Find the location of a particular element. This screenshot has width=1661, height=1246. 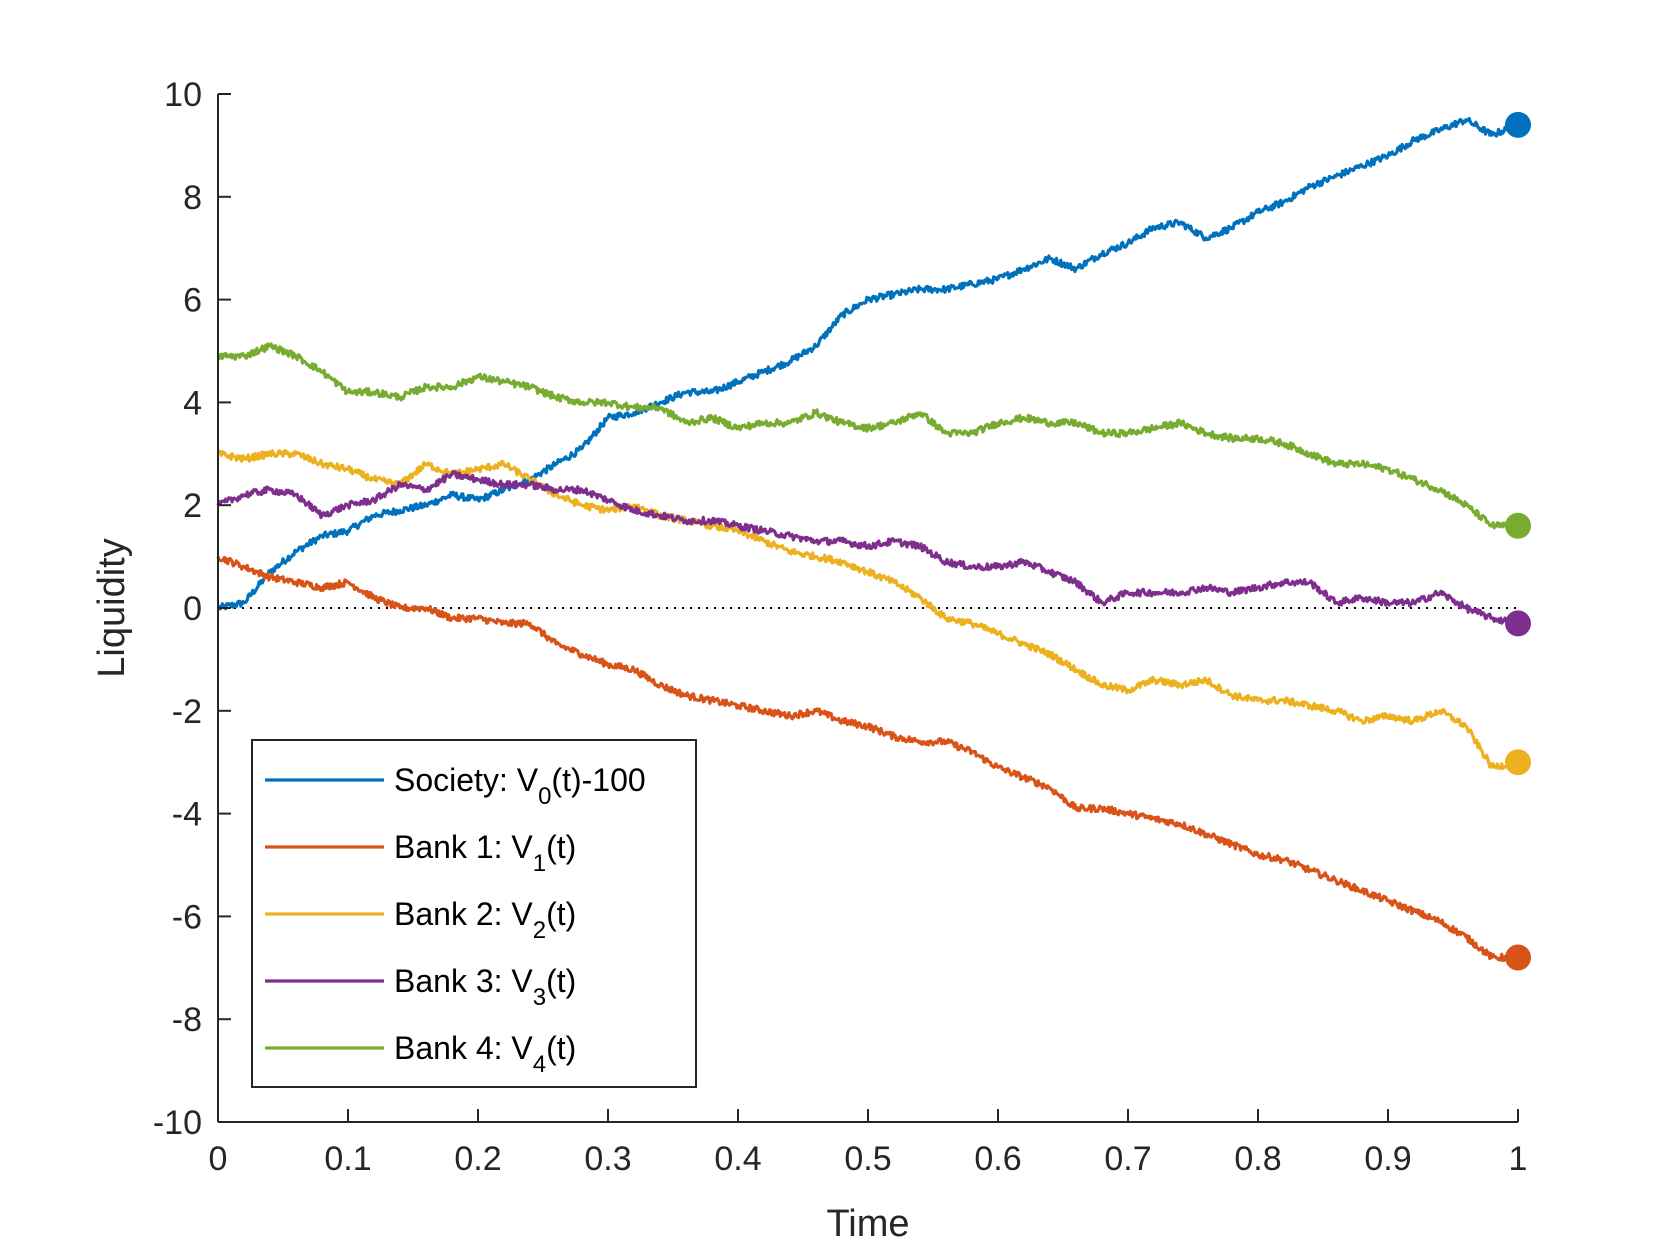

x-tick-label: 0.1 is located at coordinates (347, 1159).